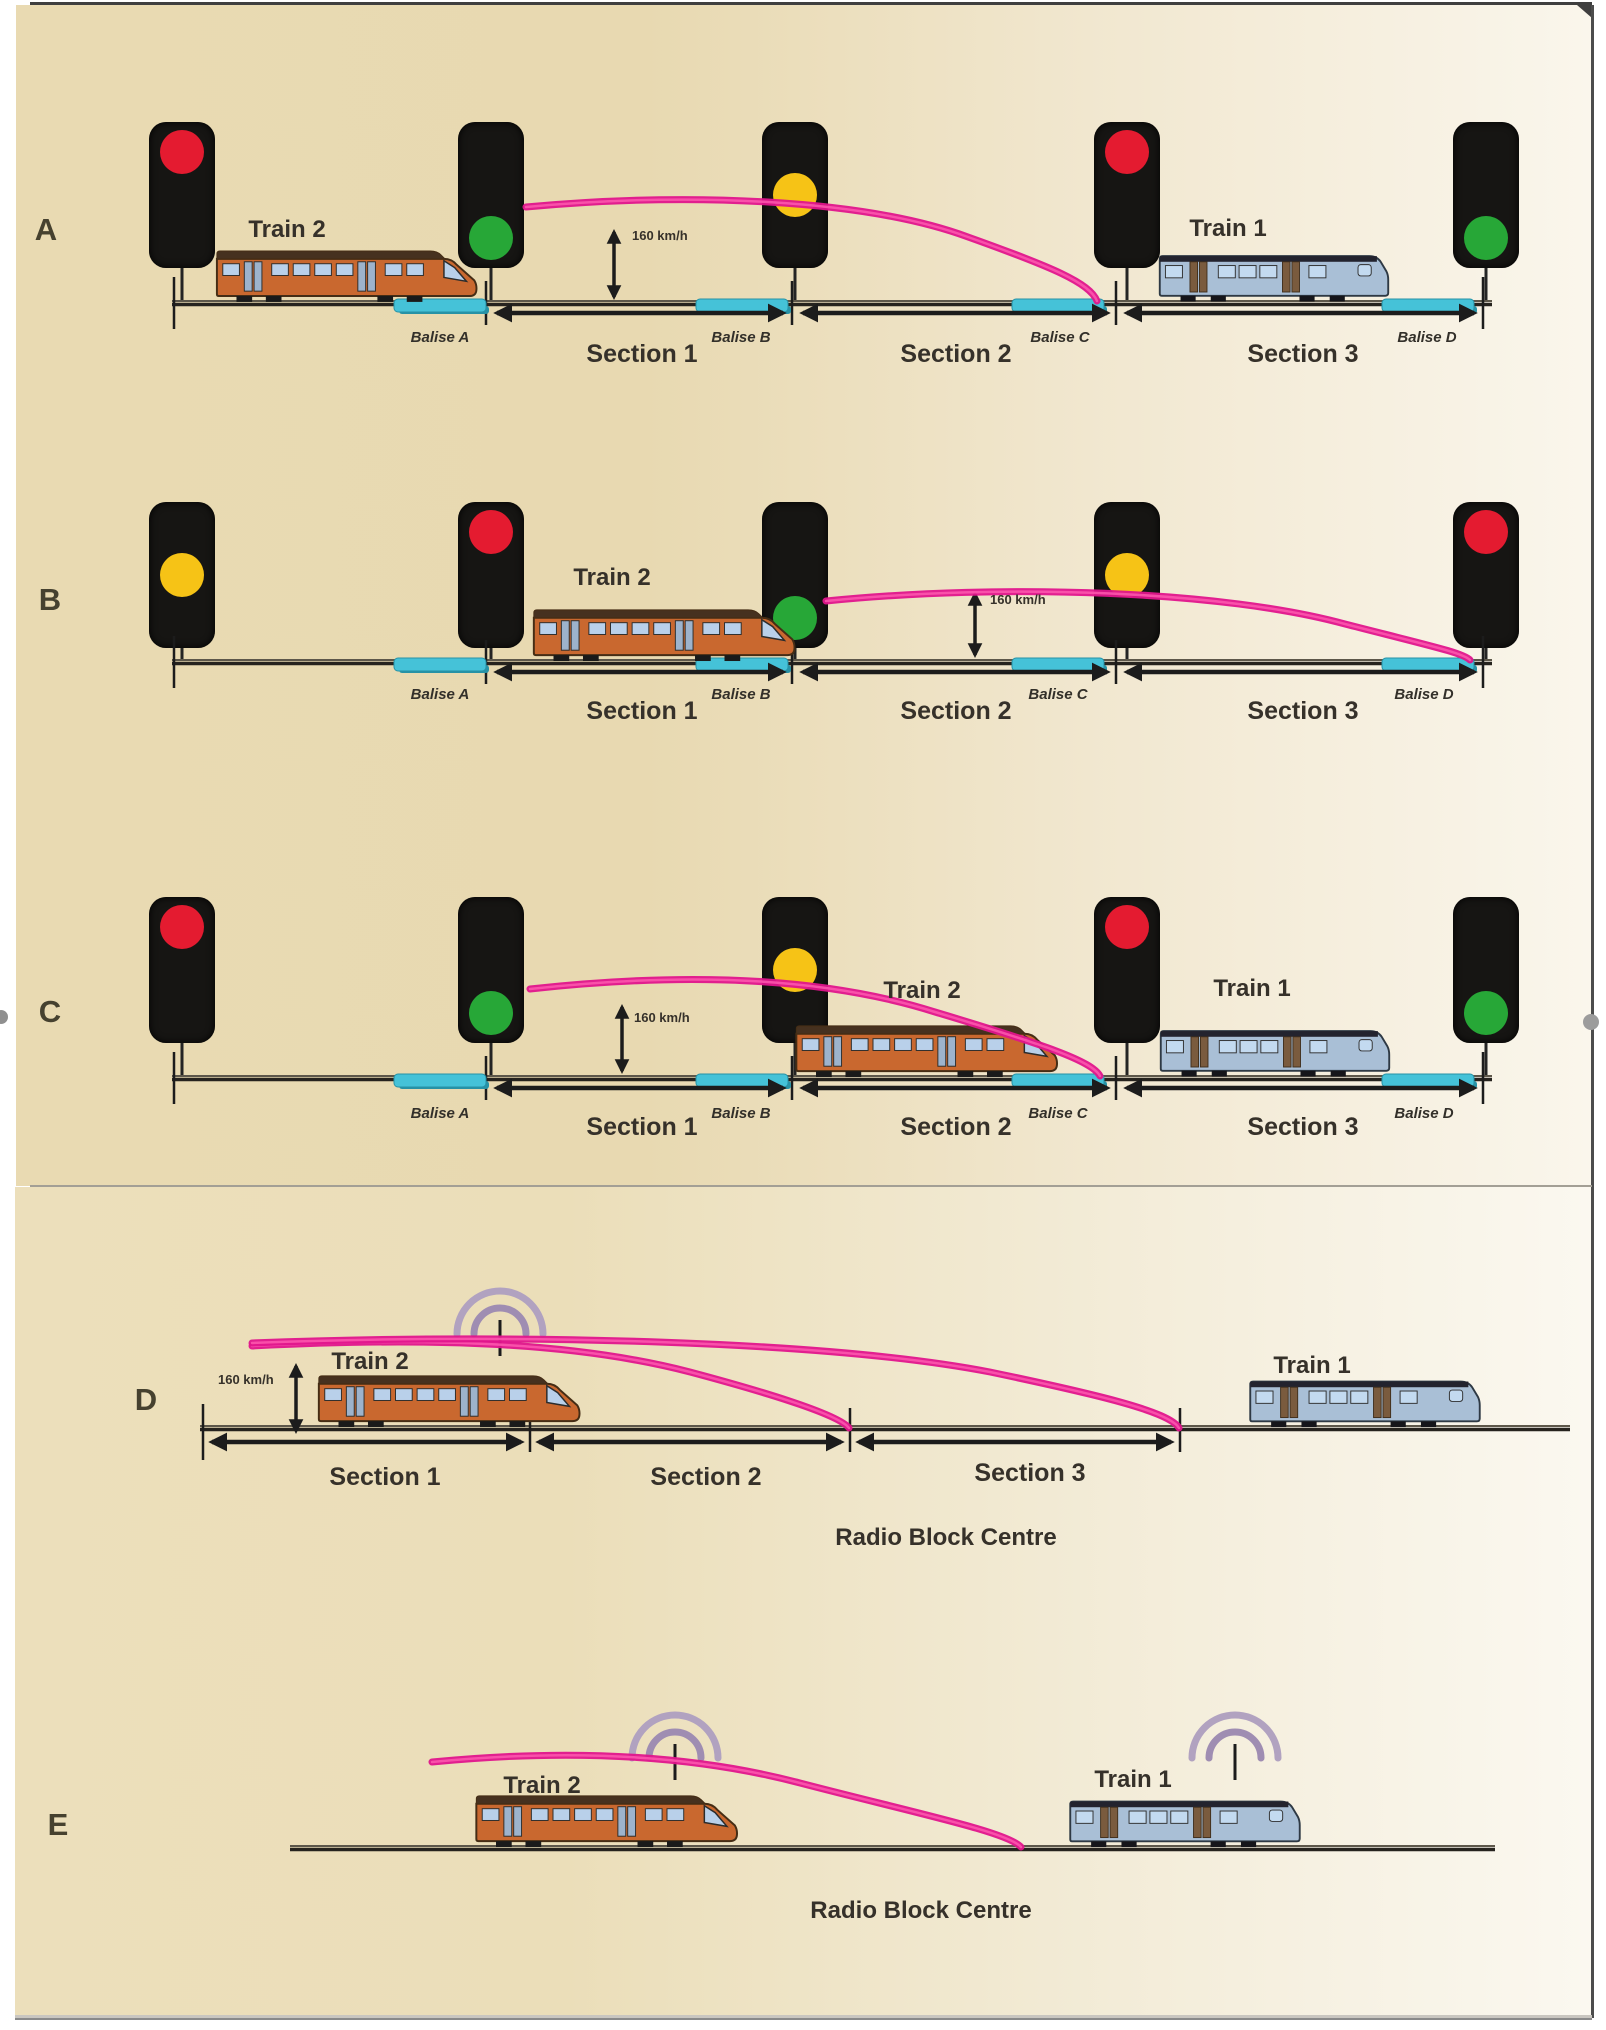 Image resolution: width=1606 pixels, height=2030 pixels. What do you see at coordinates (811, 3) in the screenshot?
I see `window-top-border` at bounding box center [811, 3].